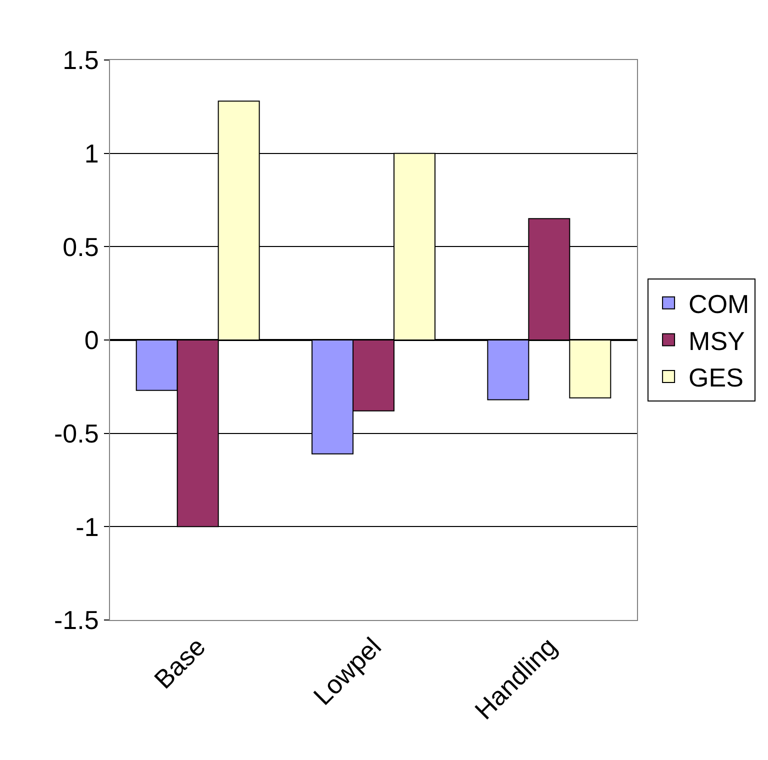  What do you see at coordinates (80, 247) in the screenshot?
I see `y-tick-label: 0.5` at bounding box center [80, 247].